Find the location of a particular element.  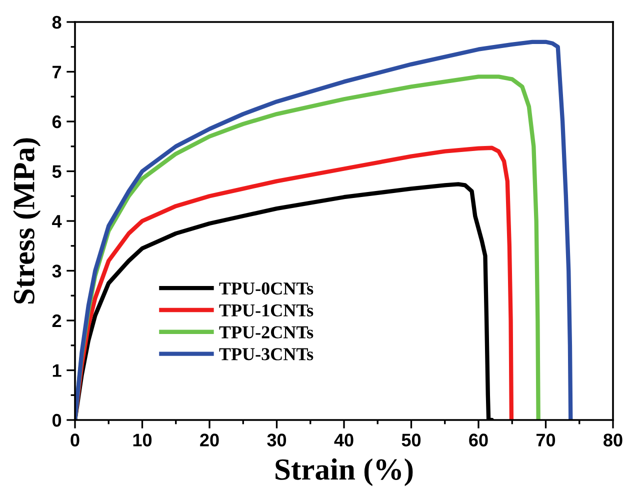

legend-label: TPU-1CNTs is located at coordinates (266, 310).